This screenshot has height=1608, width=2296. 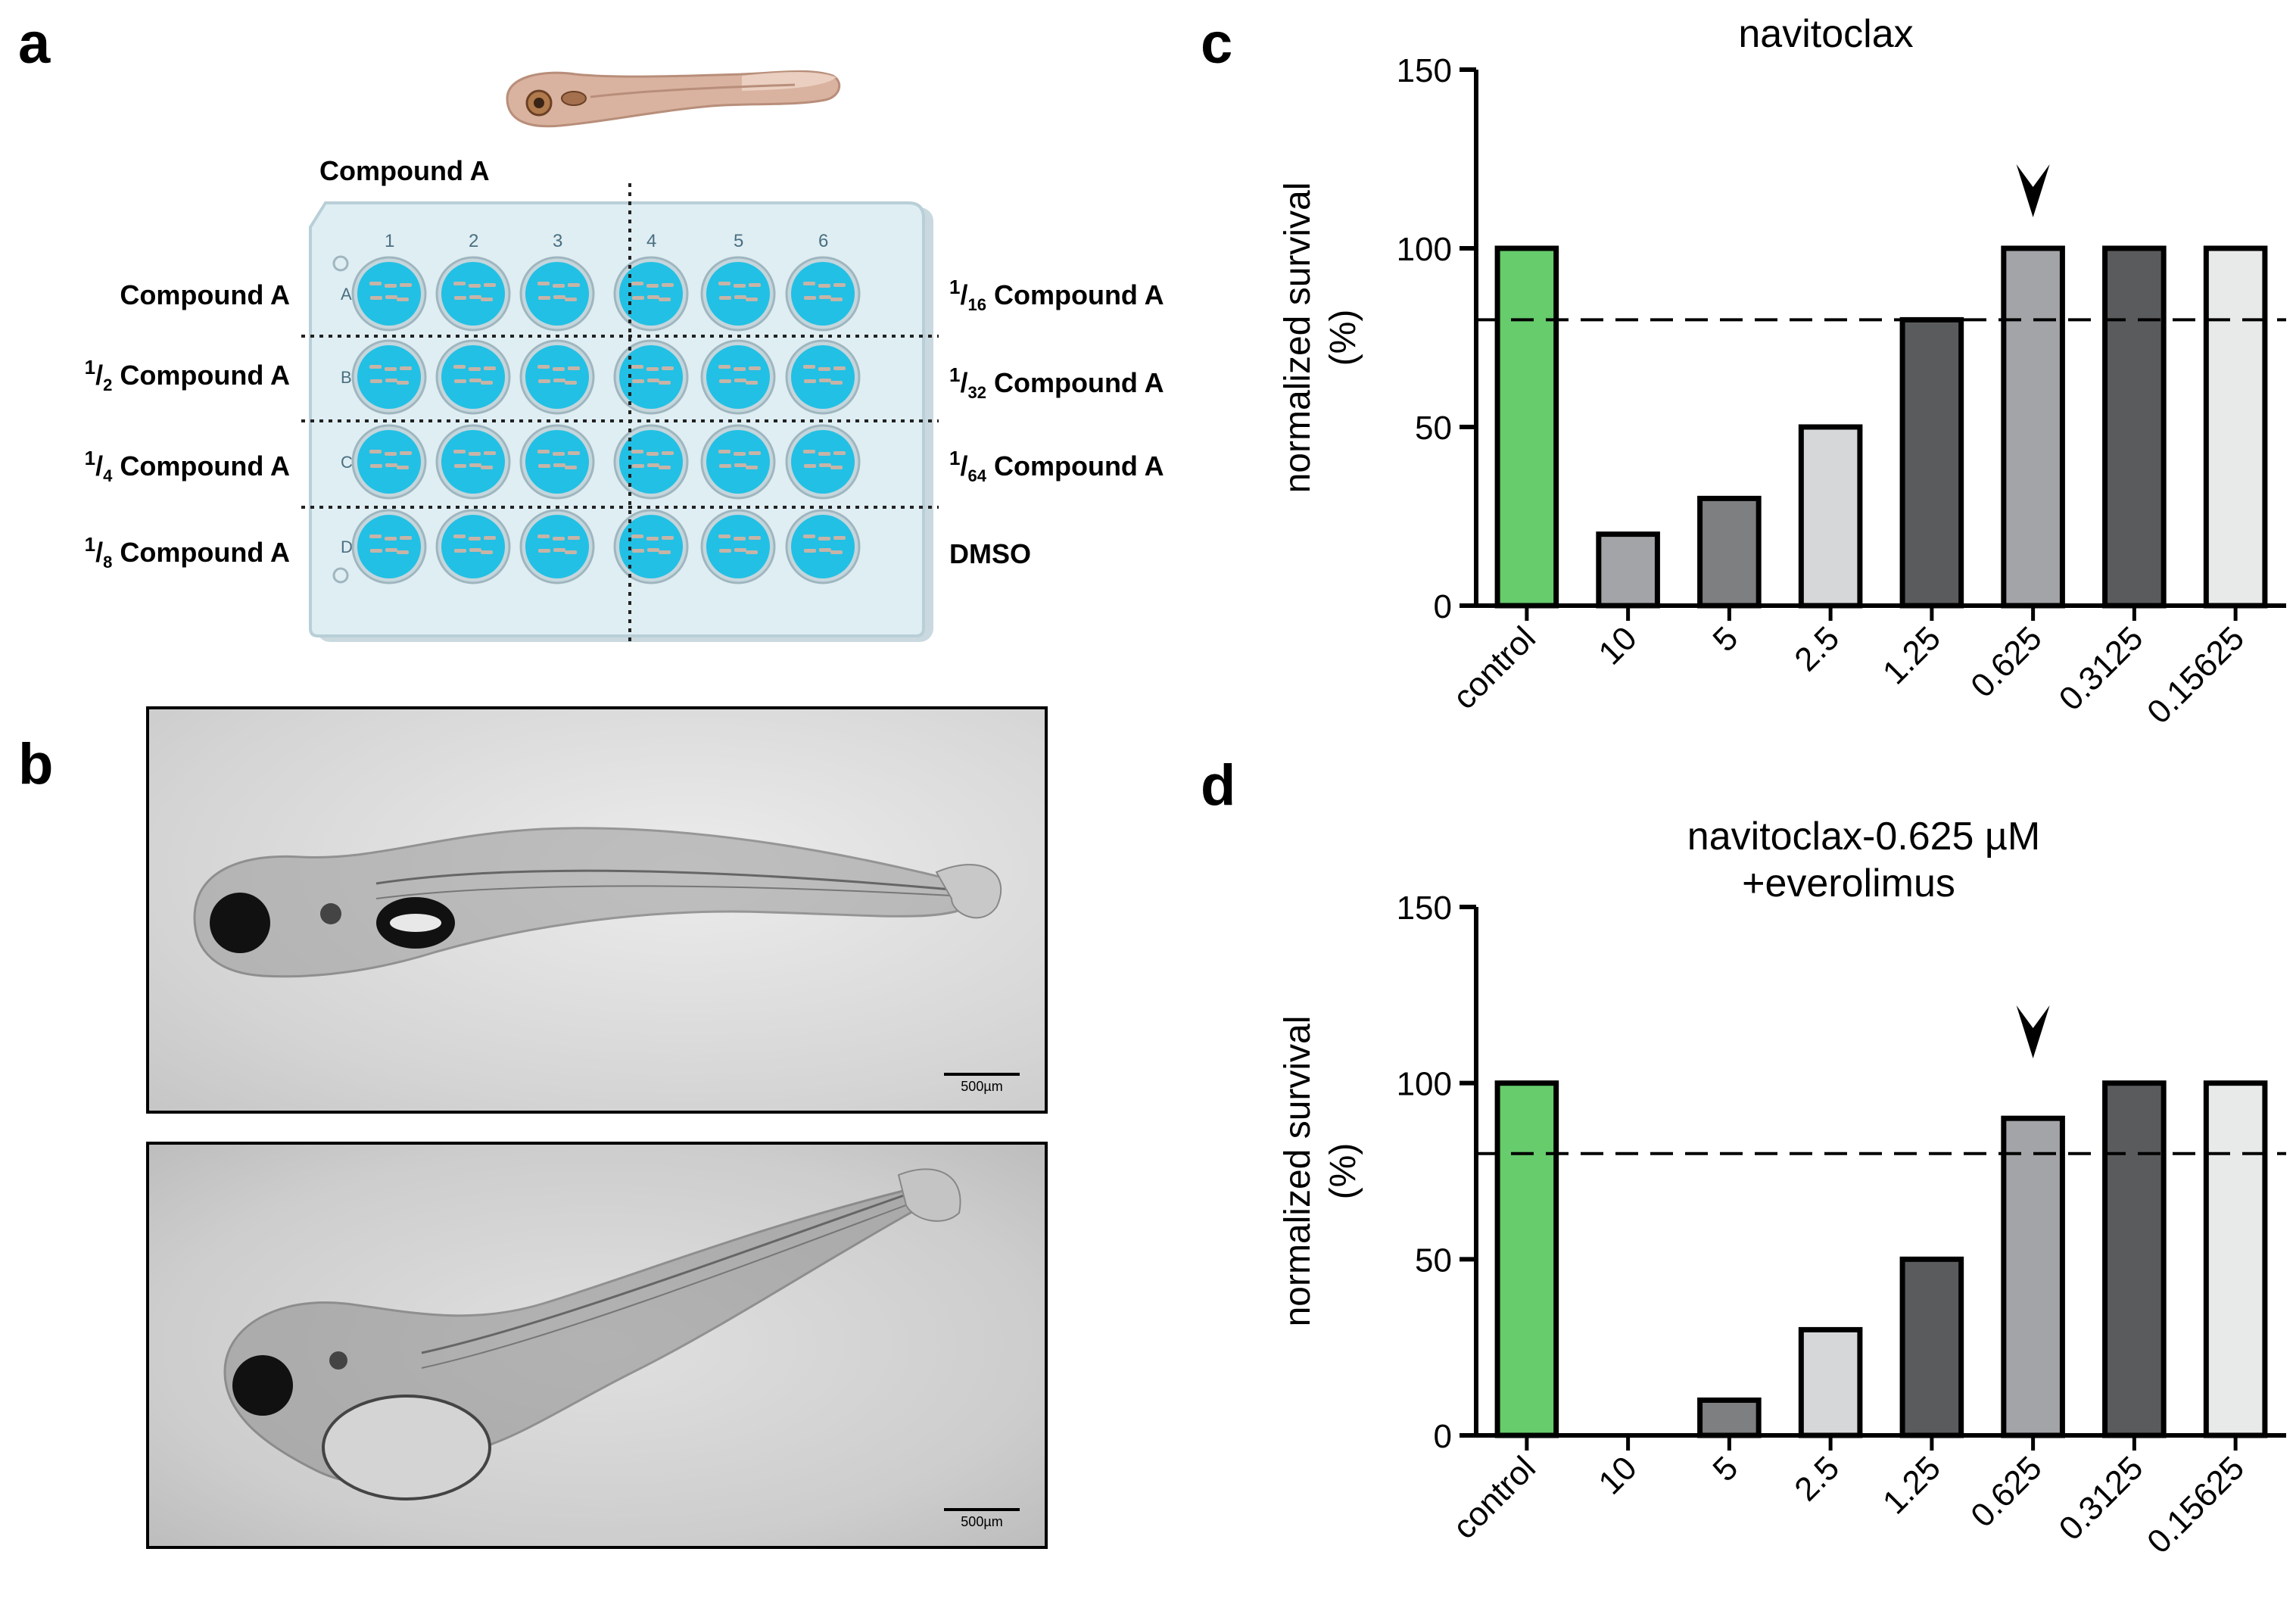 I want to click on plate-left-label-d: 1/8 Compound A, so click(x=187, y=552).